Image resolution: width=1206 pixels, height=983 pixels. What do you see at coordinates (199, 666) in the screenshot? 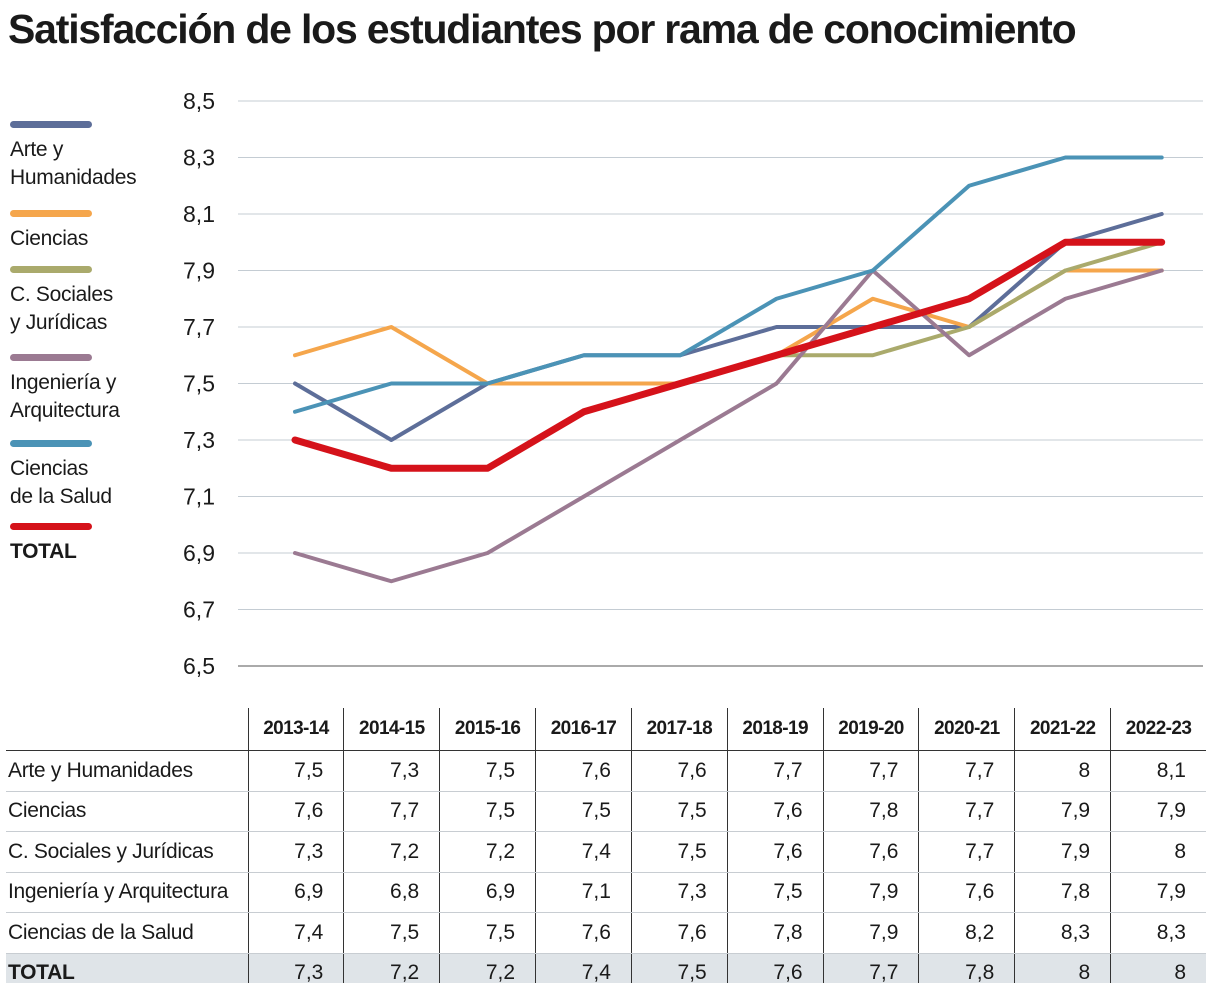
I see `y-tick-label: 6,5` at bounding box center [199, 666].